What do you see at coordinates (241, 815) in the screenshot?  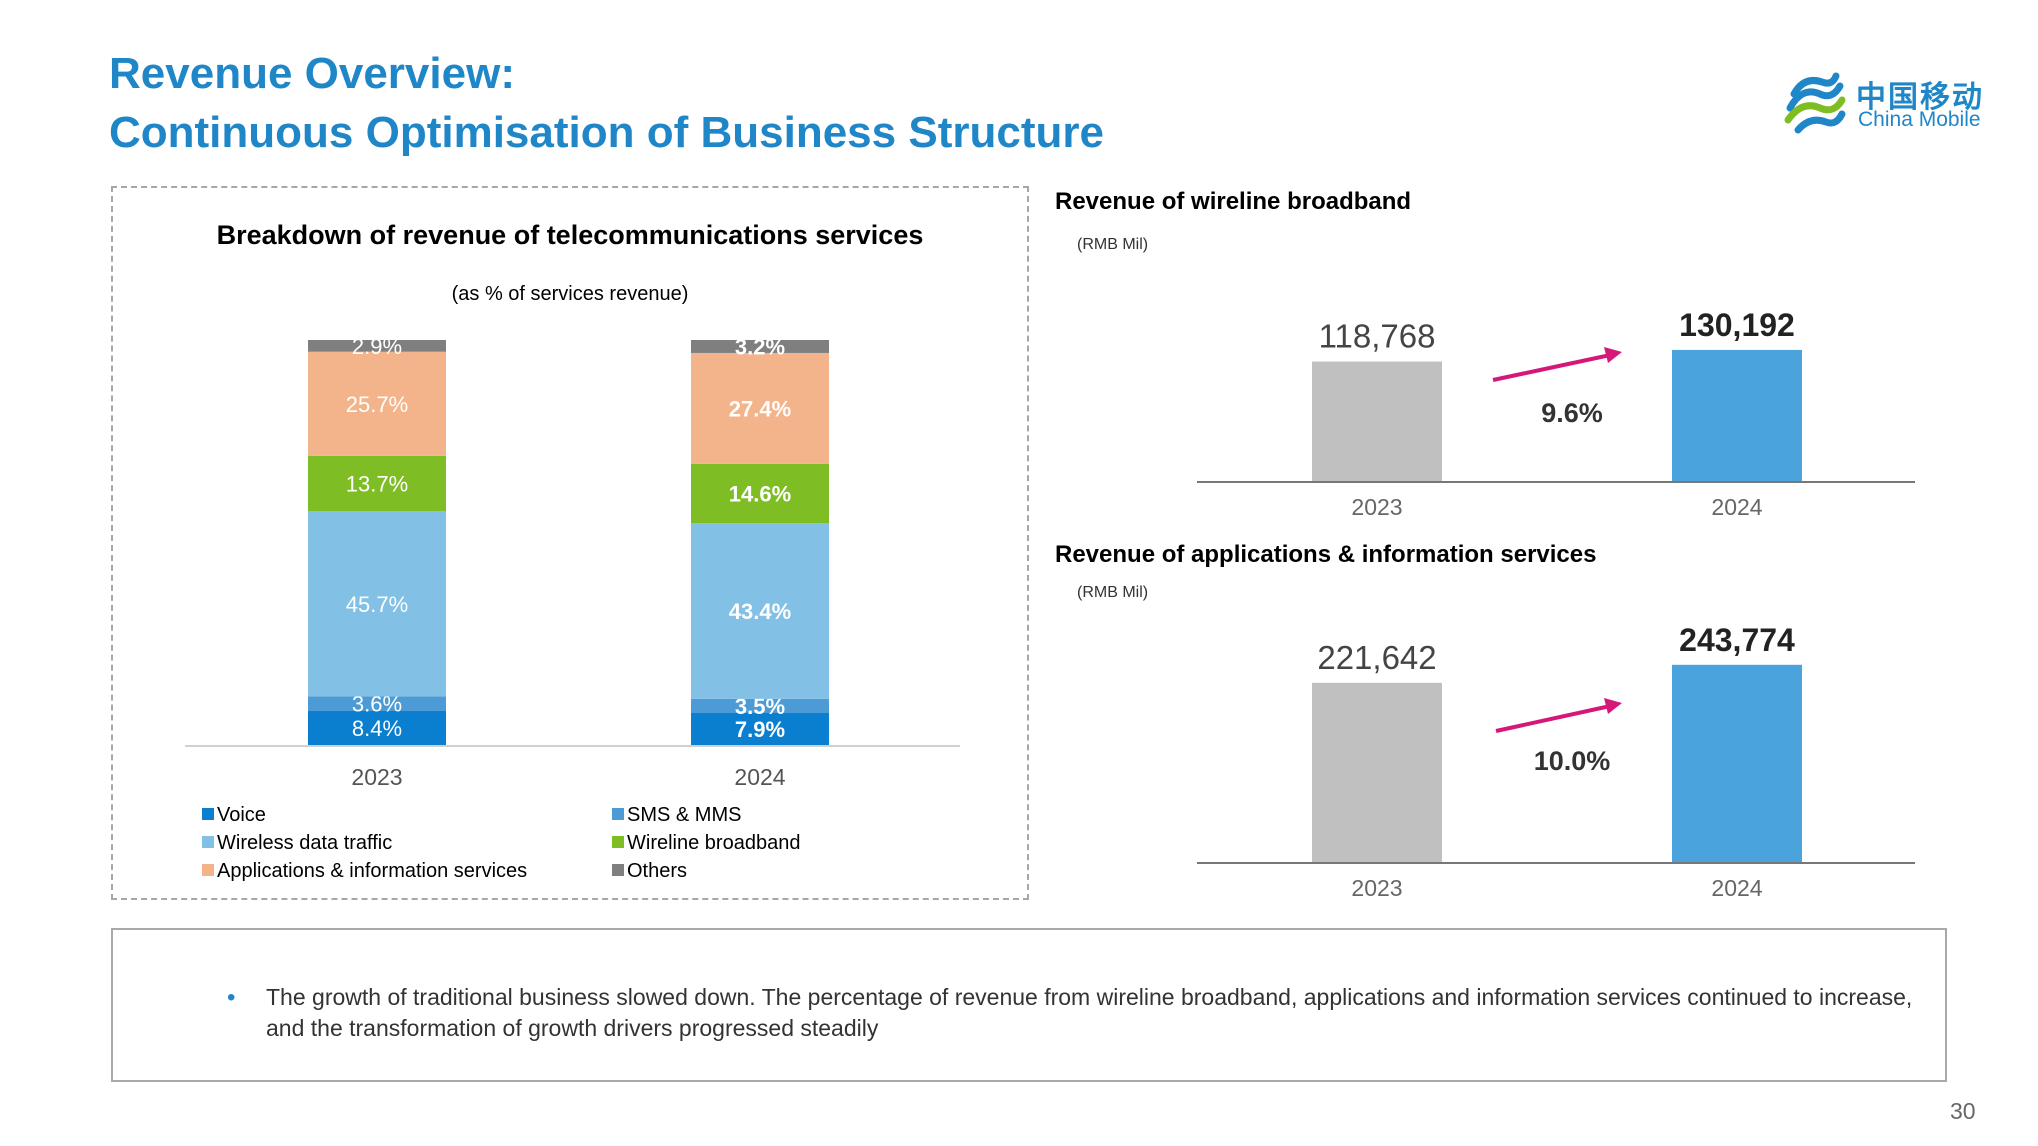 I see `legend-label-voice: Voice` at bounding box center [241, 815].